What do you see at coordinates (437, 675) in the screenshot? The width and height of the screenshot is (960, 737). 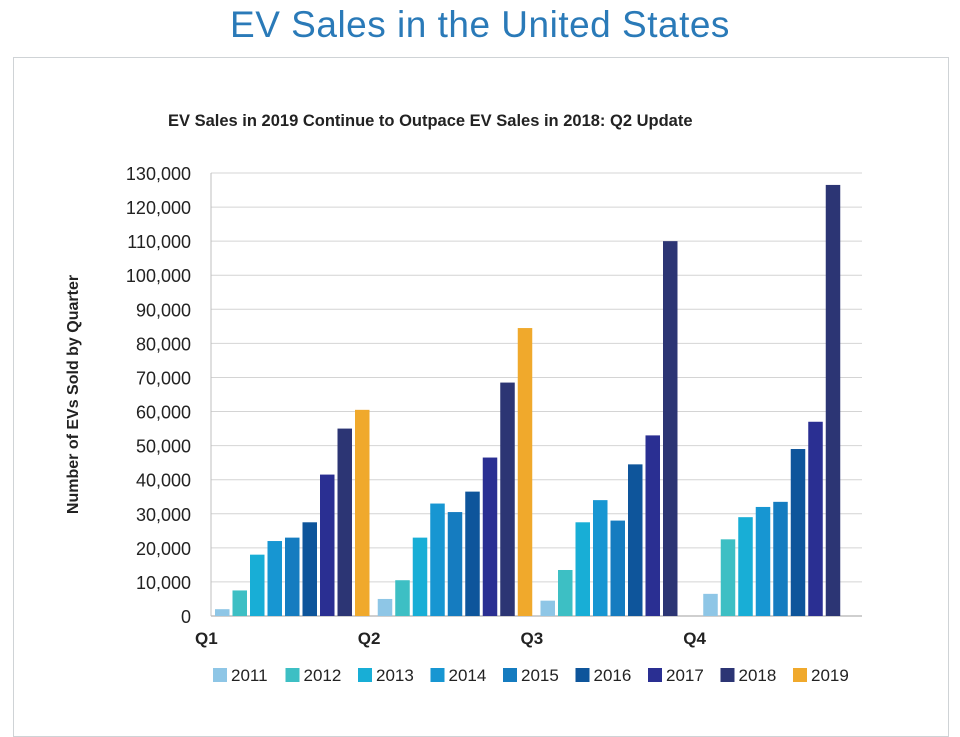 I see `legend-swatch-2014` at bounding box center [437, 675].